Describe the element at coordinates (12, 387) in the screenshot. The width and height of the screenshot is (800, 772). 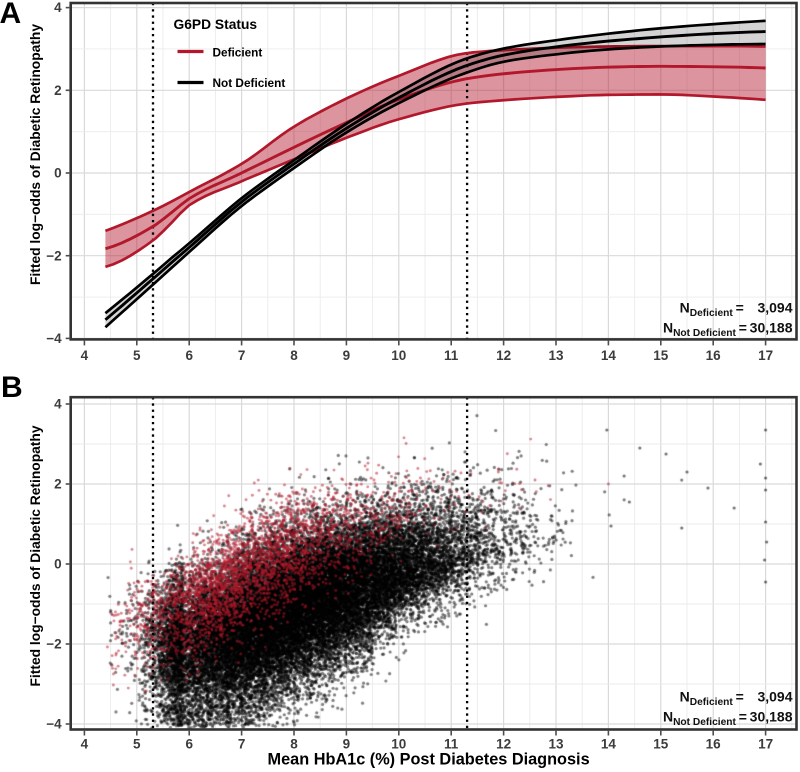
I see `svg-text: B` at that location.